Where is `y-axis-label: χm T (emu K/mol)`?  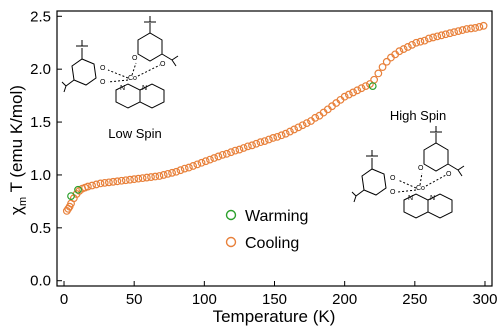
y-axis-label: χm T (emu K/mol) is located at coordinates (18, 150).